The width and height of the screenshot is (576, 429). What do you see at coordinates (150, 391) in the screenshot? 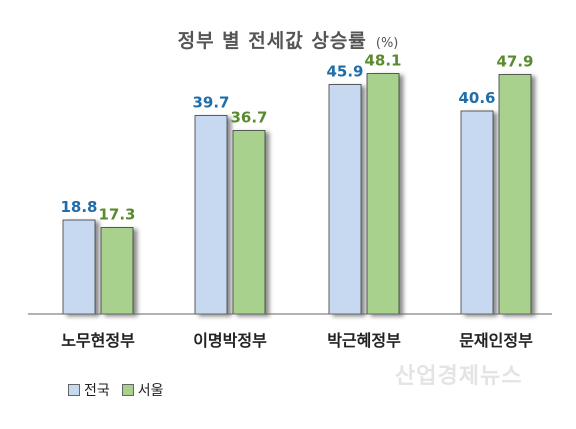
I see `legend-label-series2: 서울` at bounding box center [150, 391].